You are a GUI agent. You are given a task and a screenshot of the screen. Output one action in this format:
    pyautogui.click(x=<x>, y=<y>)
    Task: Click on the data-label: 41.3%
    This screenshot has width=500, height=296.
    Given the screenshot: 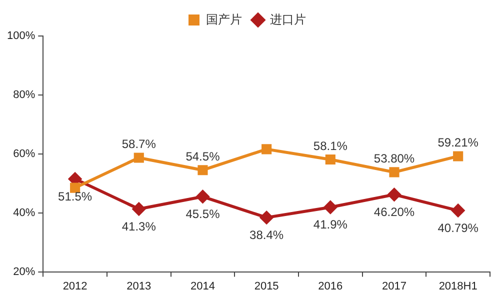 What is the action you would take?
    pyautogui.click(x=139, y=226)
    